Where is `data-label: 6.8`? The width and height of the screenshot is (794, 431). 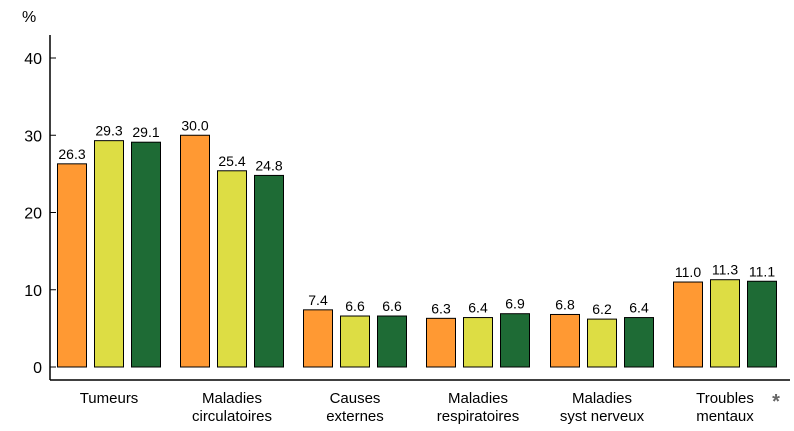 data-label: 6.8 is located at coordinates (565, 304).